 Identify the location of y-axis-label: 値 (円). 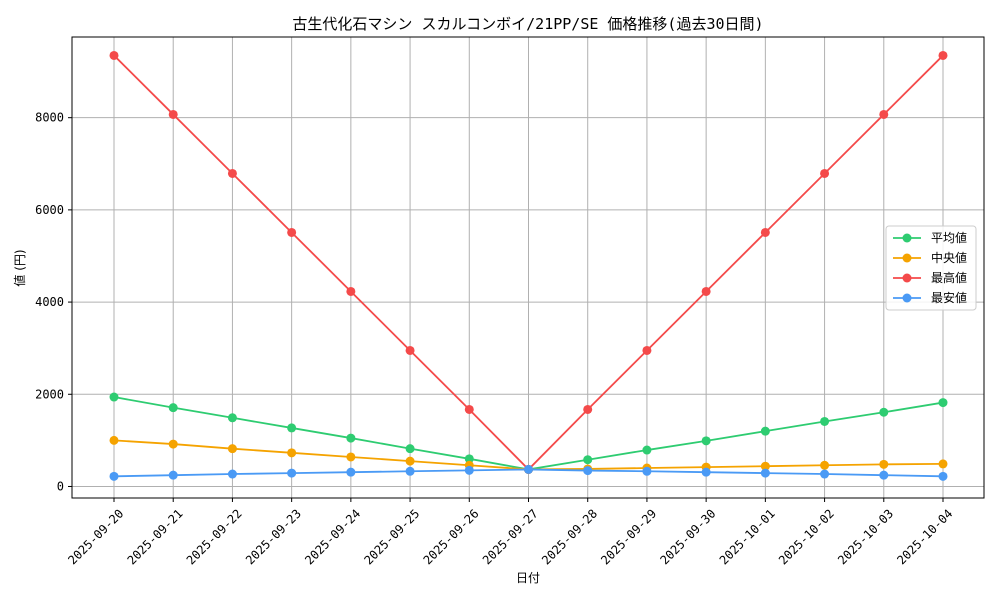
(19, 267).